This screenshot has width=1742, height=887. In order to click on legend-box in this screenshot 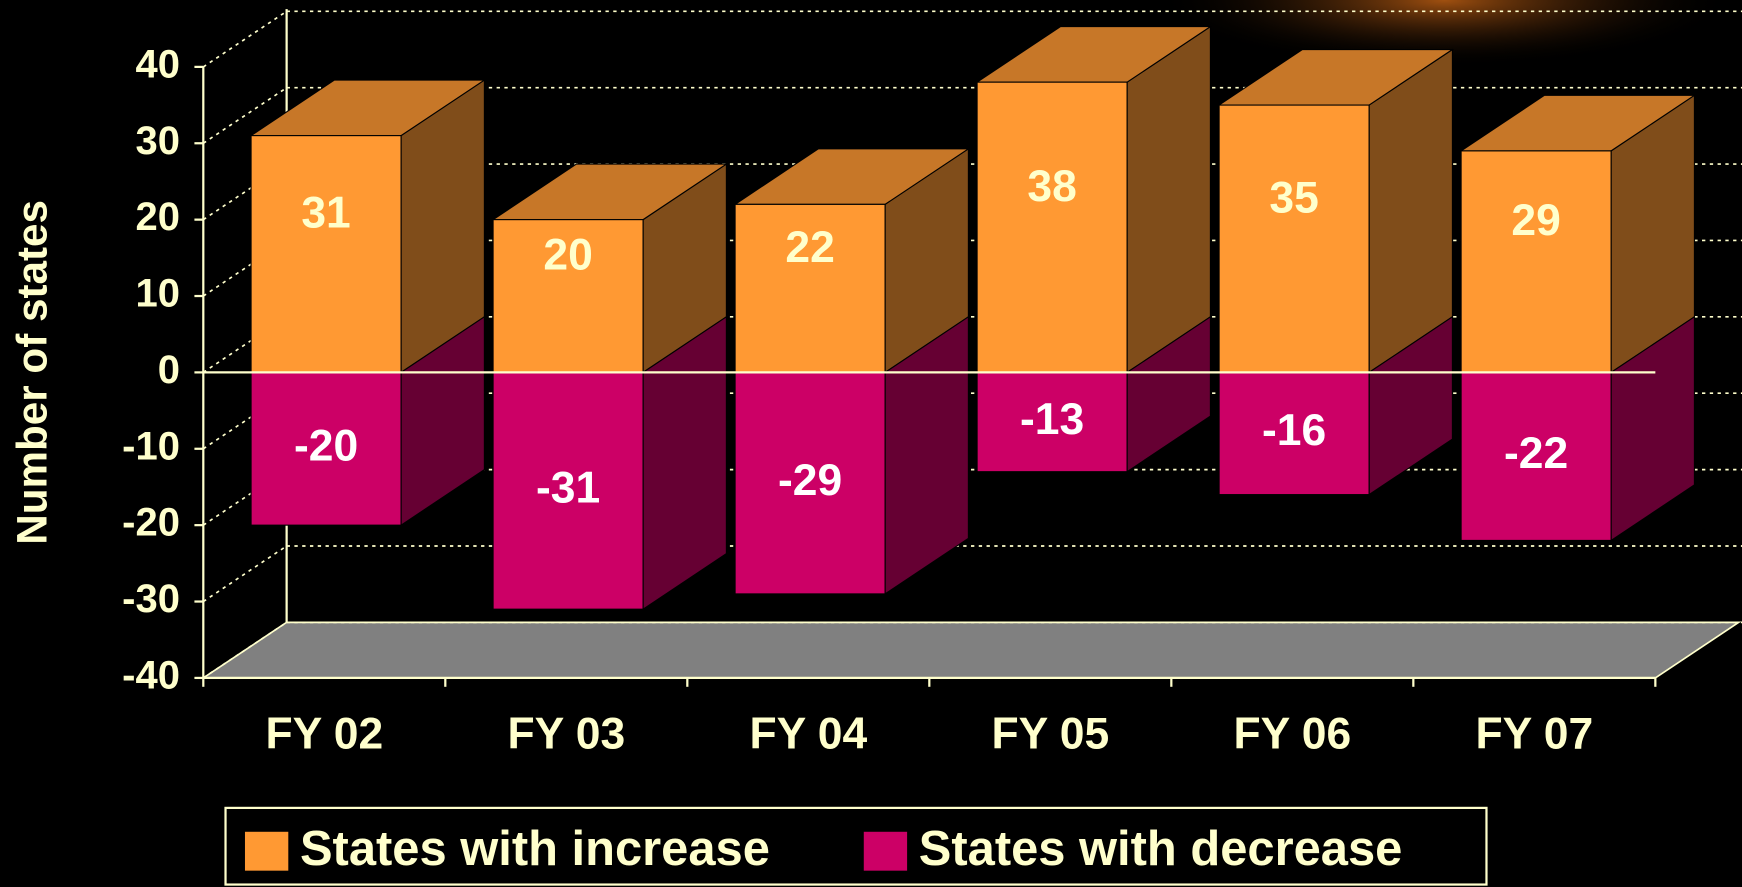, I will do `click(856, 846)`.